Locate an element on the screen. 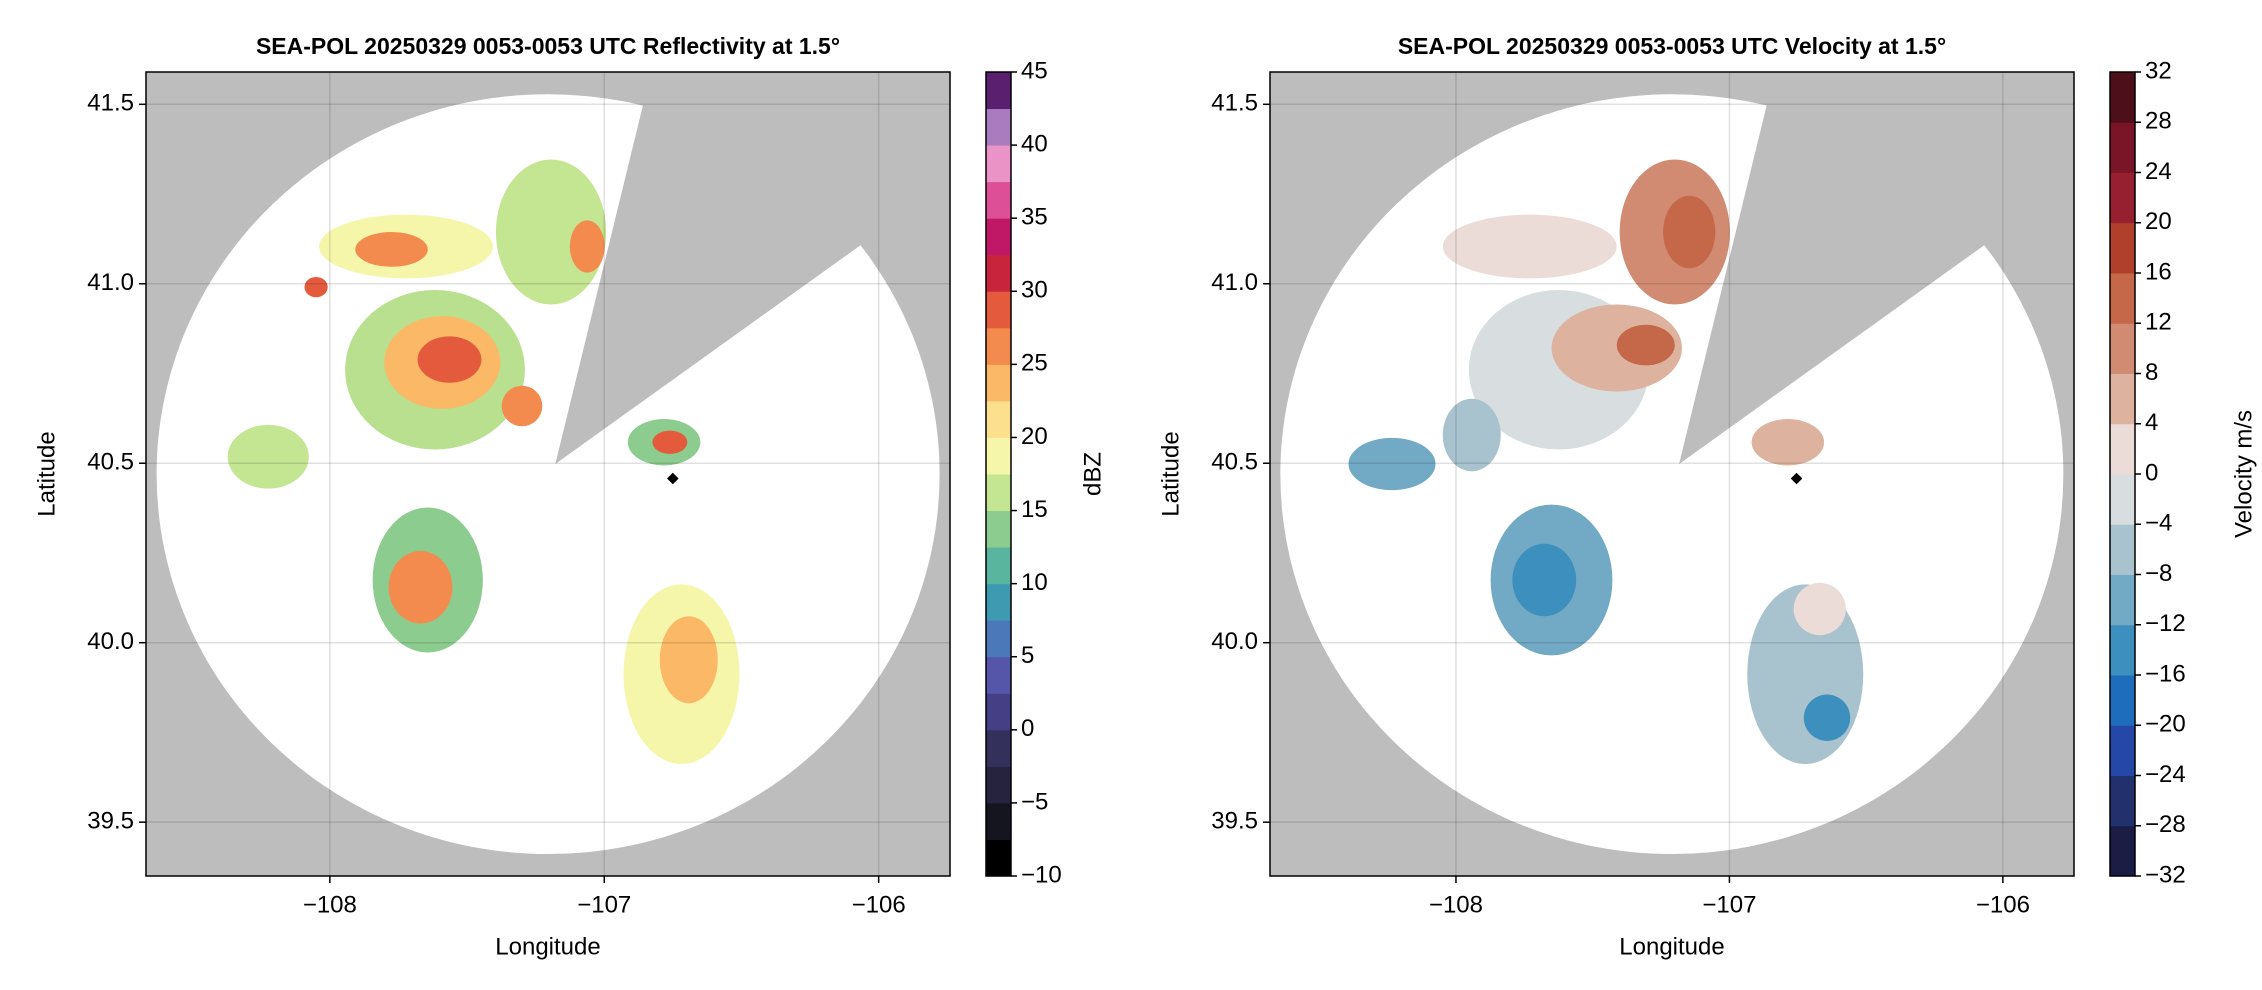 The width and height of the screenshot is (2262, 990). colorbar-tick-label: 5 is located at coordinates (1027, 655).